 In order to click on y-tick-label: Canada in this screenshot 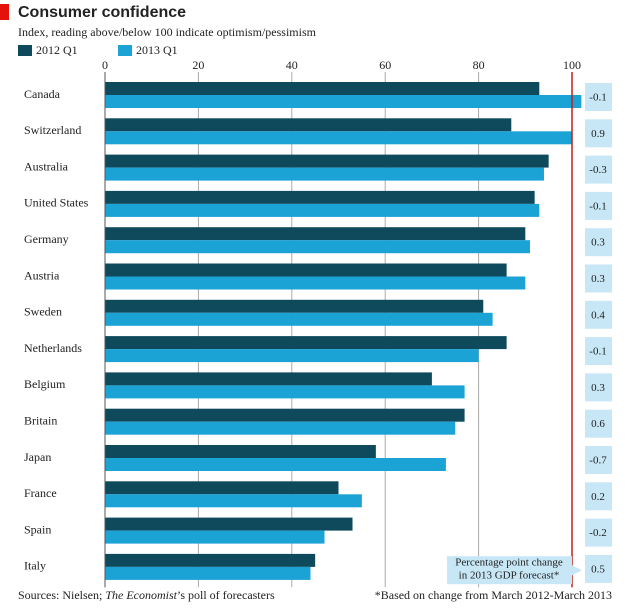, I will do `click(42, 94)`.